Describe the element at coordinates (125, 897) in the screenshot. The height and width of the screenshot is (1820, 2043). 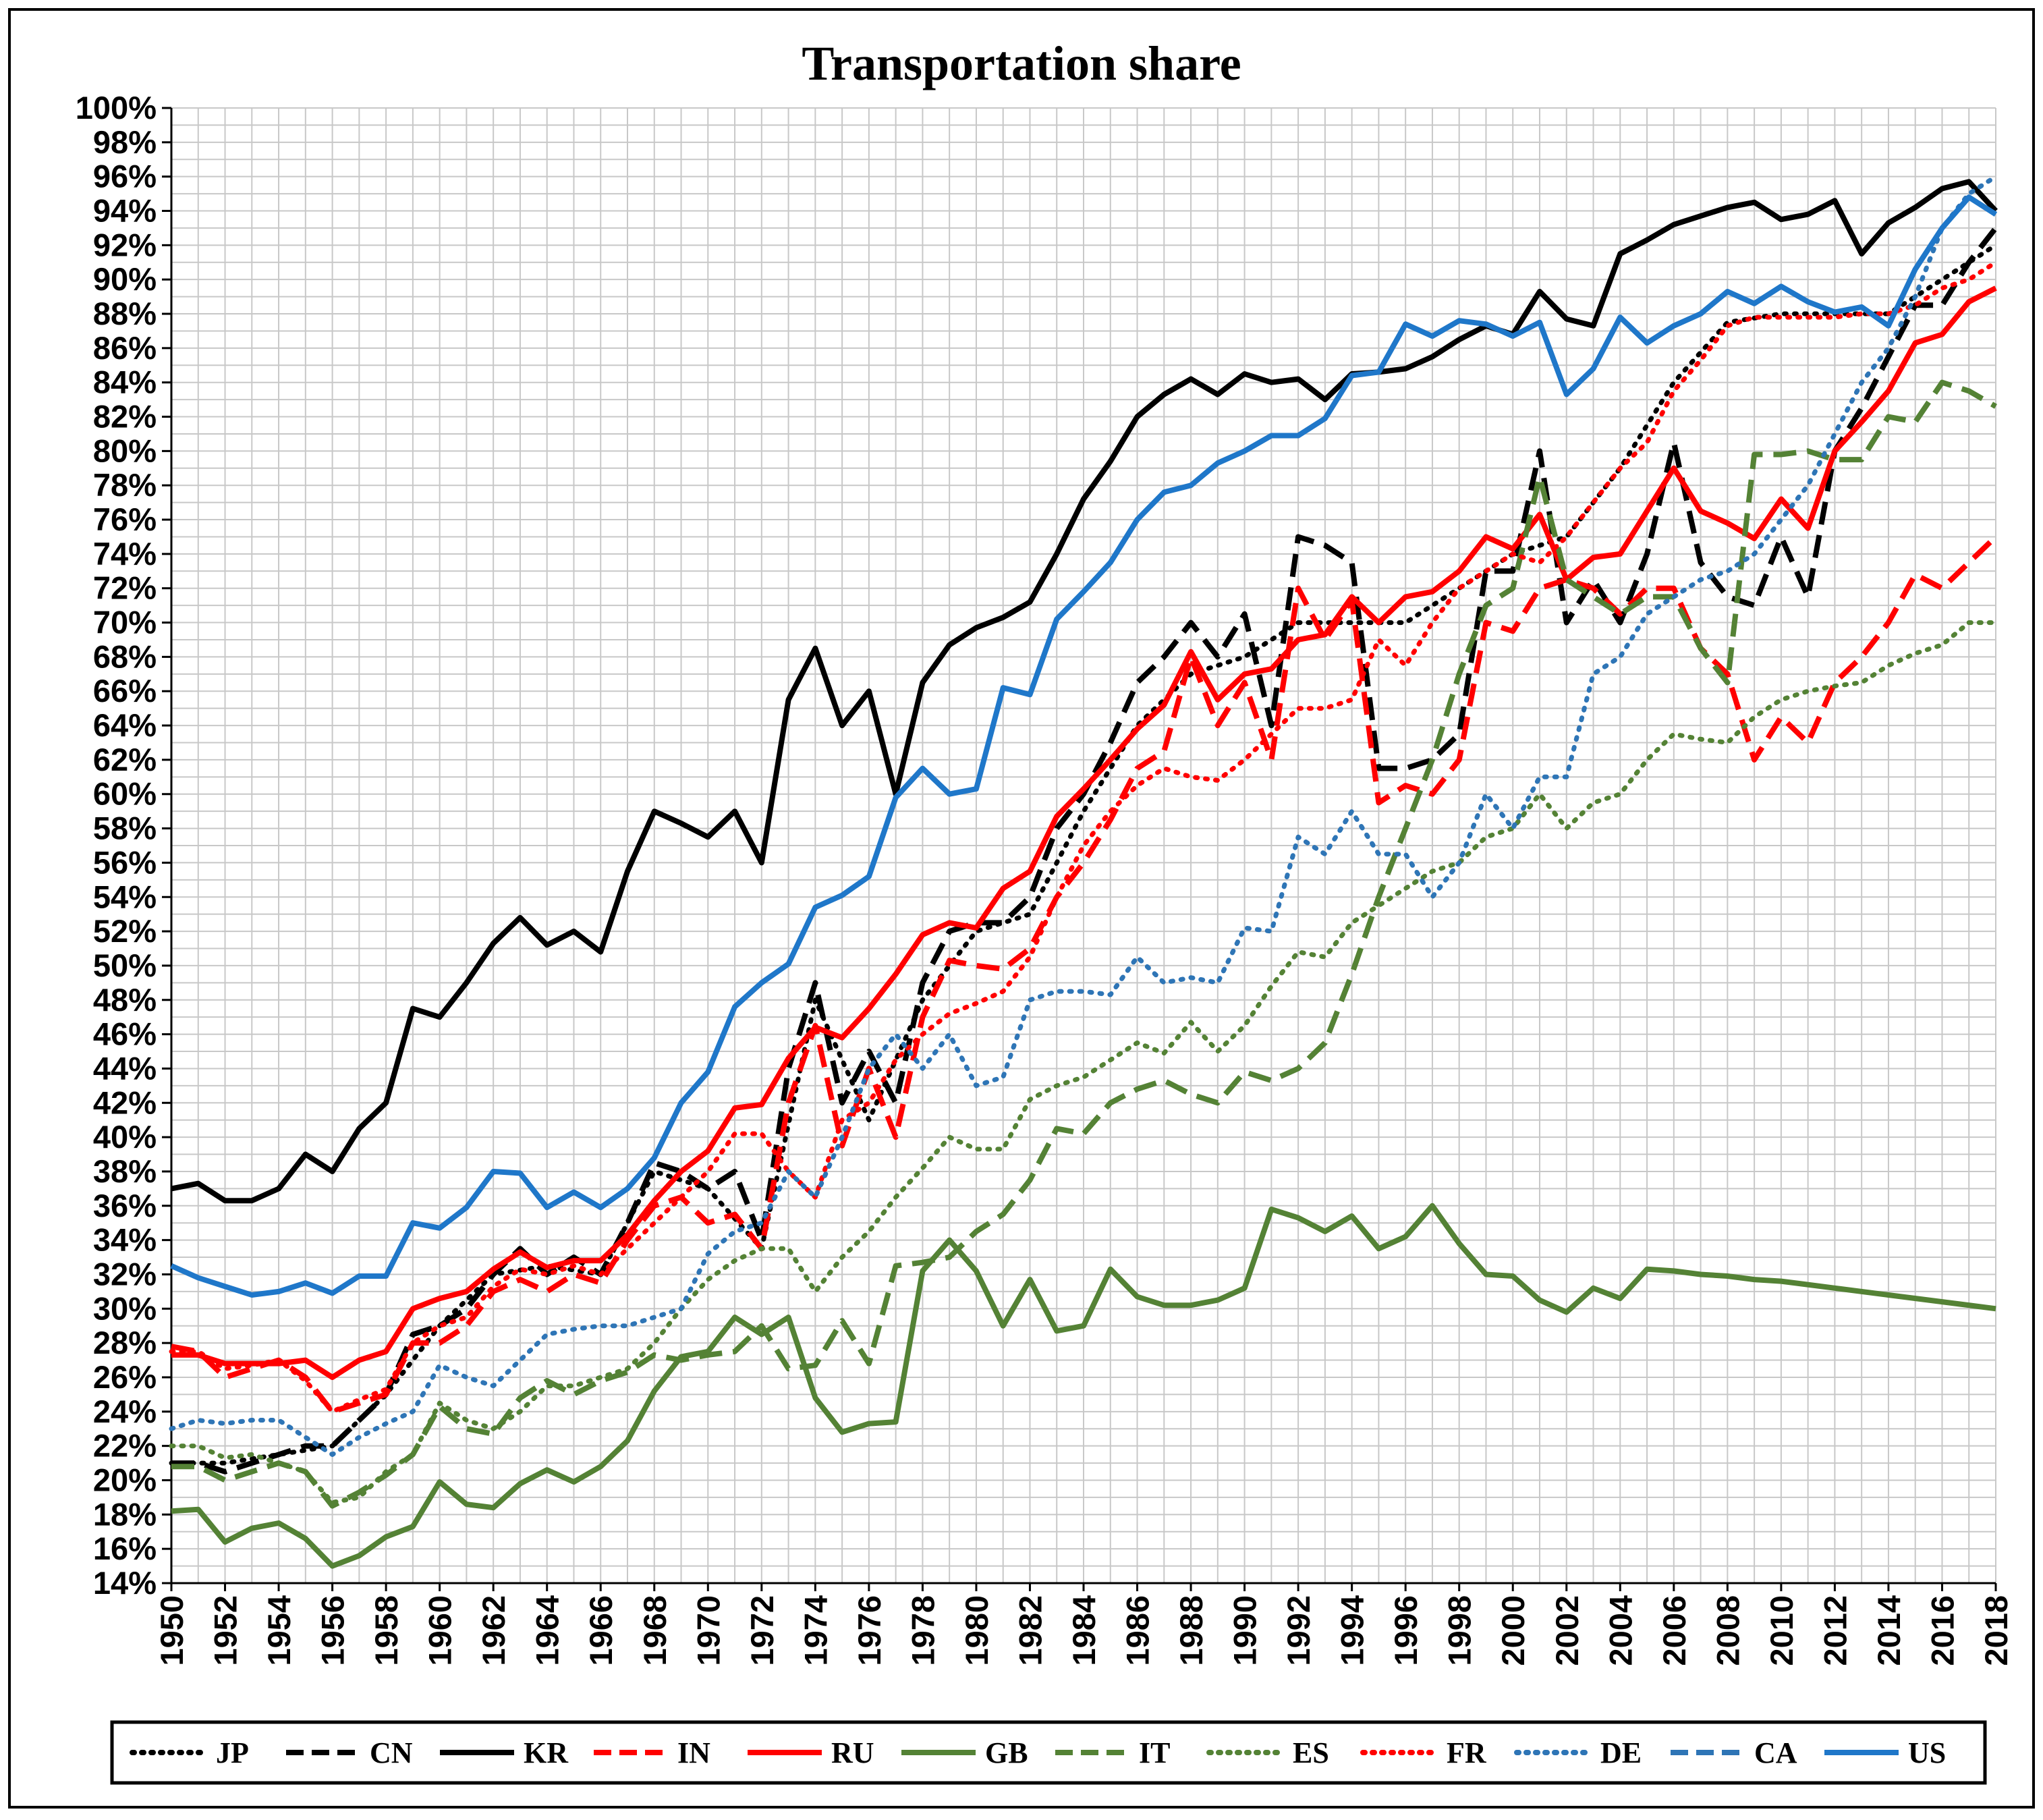
I see `y-tick-label: 54%` at that location.